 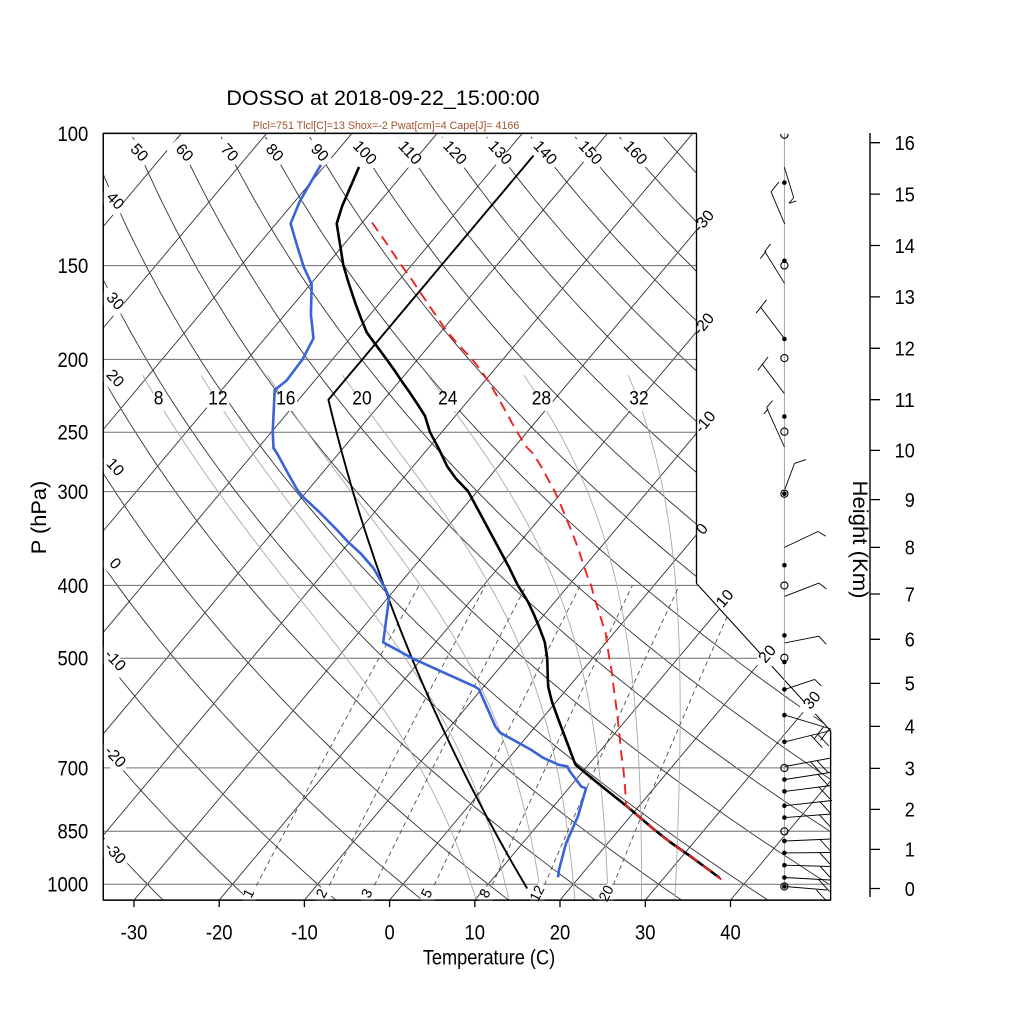 What do you see at coordinates (134, 933) in the screenshot?
I see `svg-text: -30` at bounding box center [134, 933].